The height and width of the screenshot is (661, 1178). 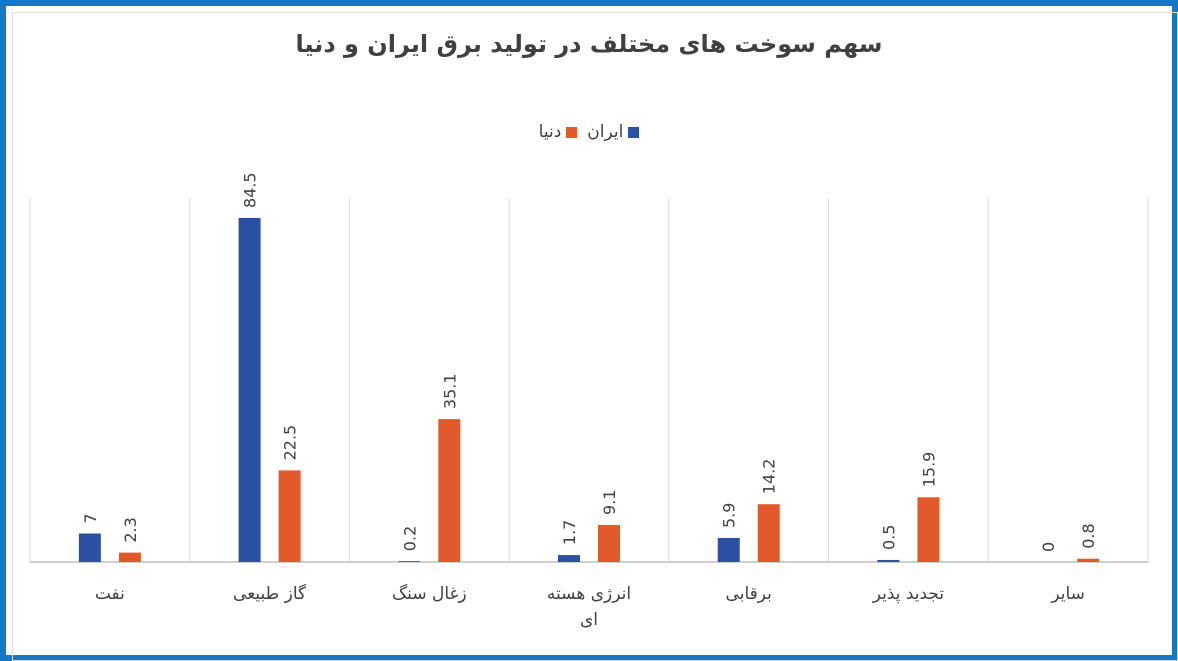 I want to click on data-label-world-cat-3: 9.1, so click(x=609, y=502).